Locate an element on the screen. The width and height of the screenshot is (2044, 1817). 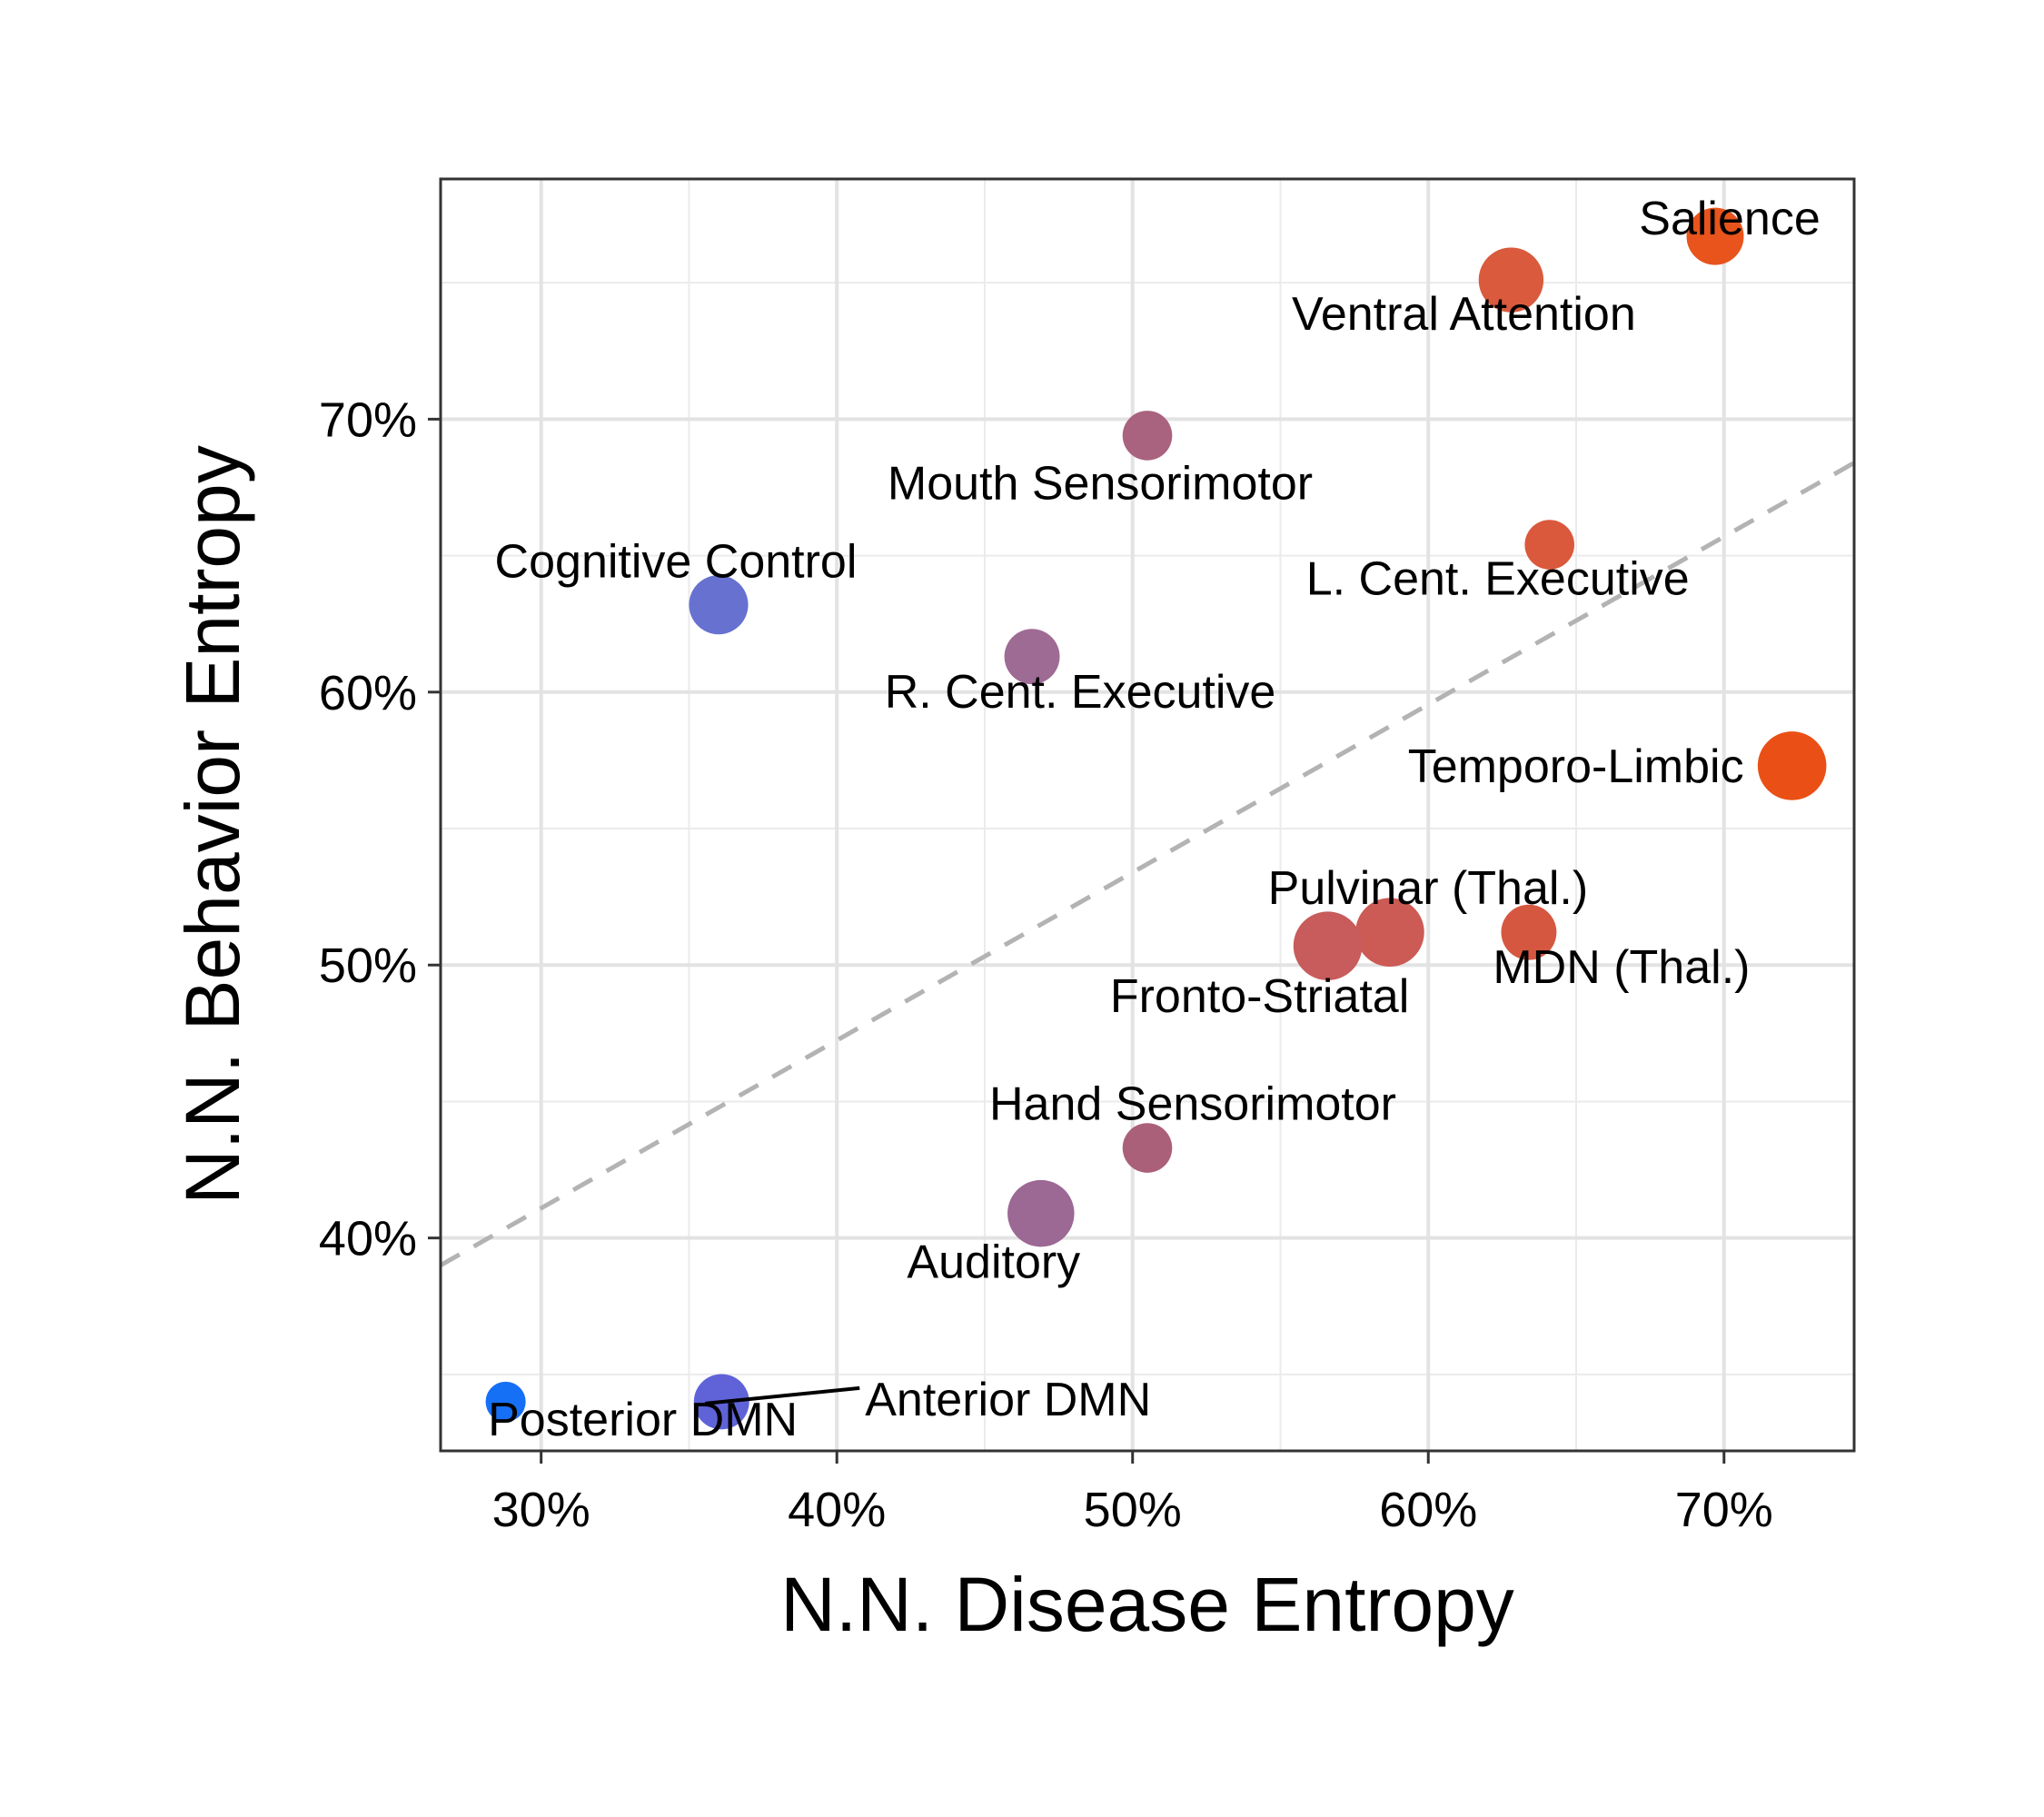
point-label: Hand Sensorimotor is located at coordinates (1193, 1104).